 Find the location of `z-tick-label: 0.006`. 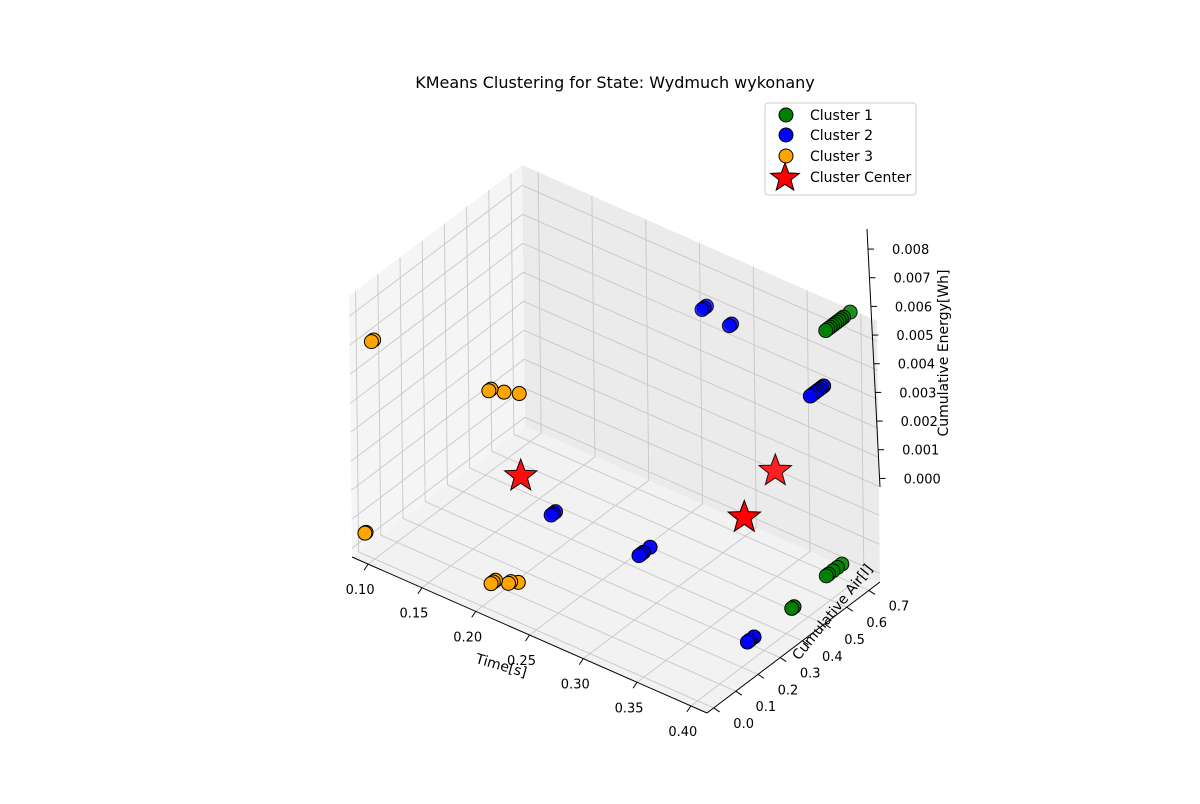

z-tick-label: 0.006 is located at coordinates (913, 307).